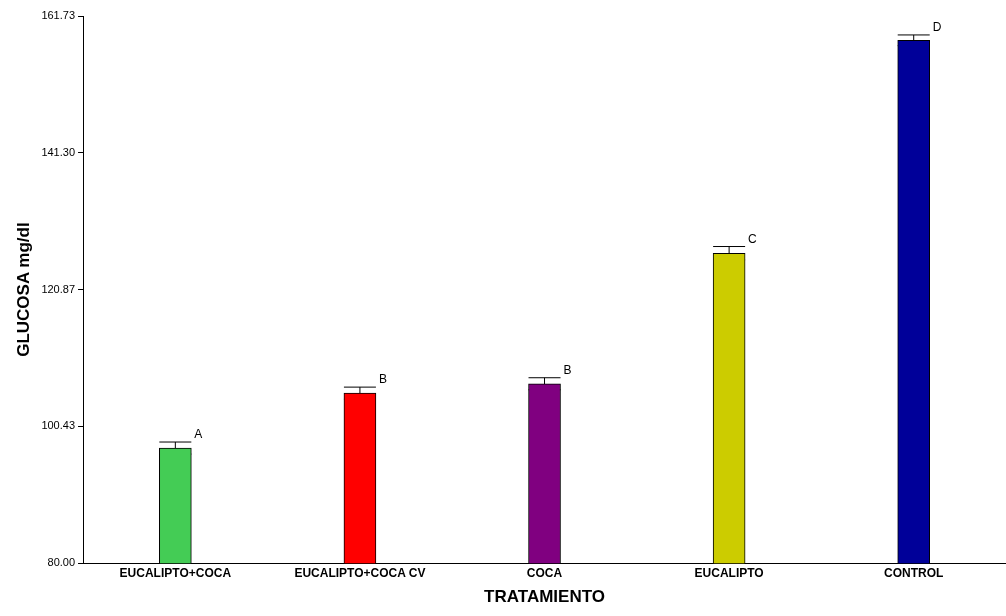 The width and height of the screenshot is (1006, 616). Describe the element at coordinates (544, 597) in the screenshot. I see `x-axis-title: TRATAMIENTO` at that location.